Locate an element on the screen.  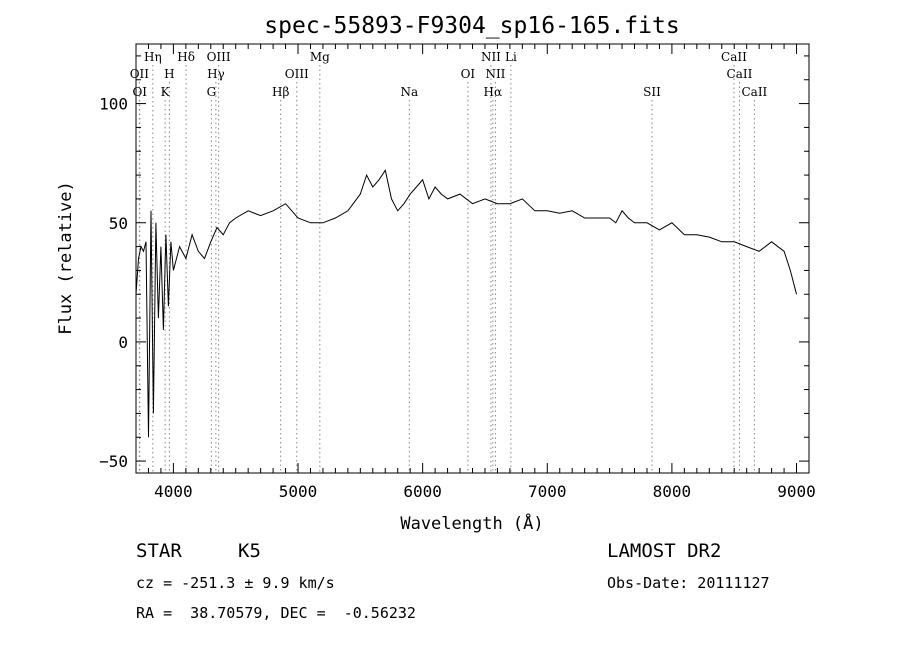
object-class: STAR is located at coordinates (159, 551).